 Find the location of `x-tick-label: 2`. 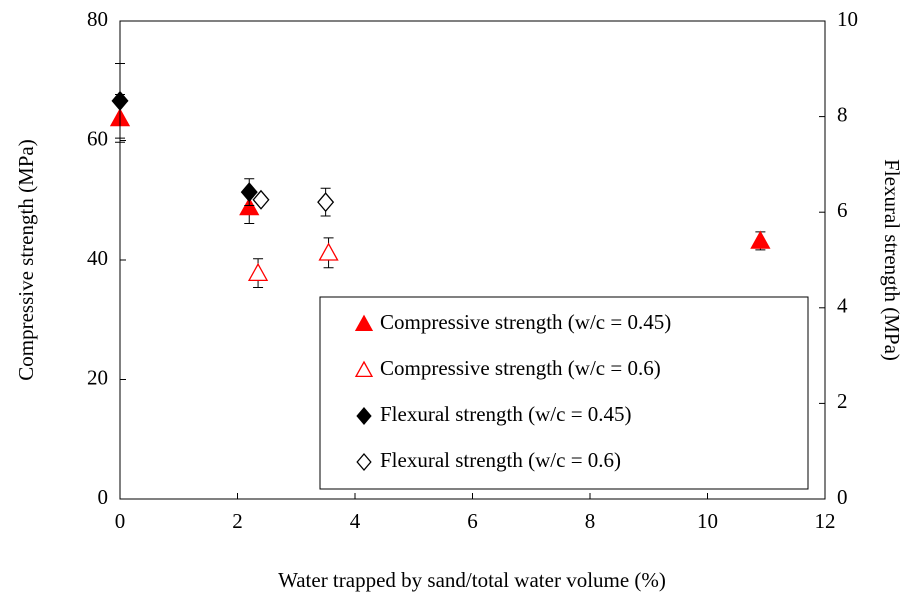

x-tick-label: 2 is located at coordinates (237, 521).